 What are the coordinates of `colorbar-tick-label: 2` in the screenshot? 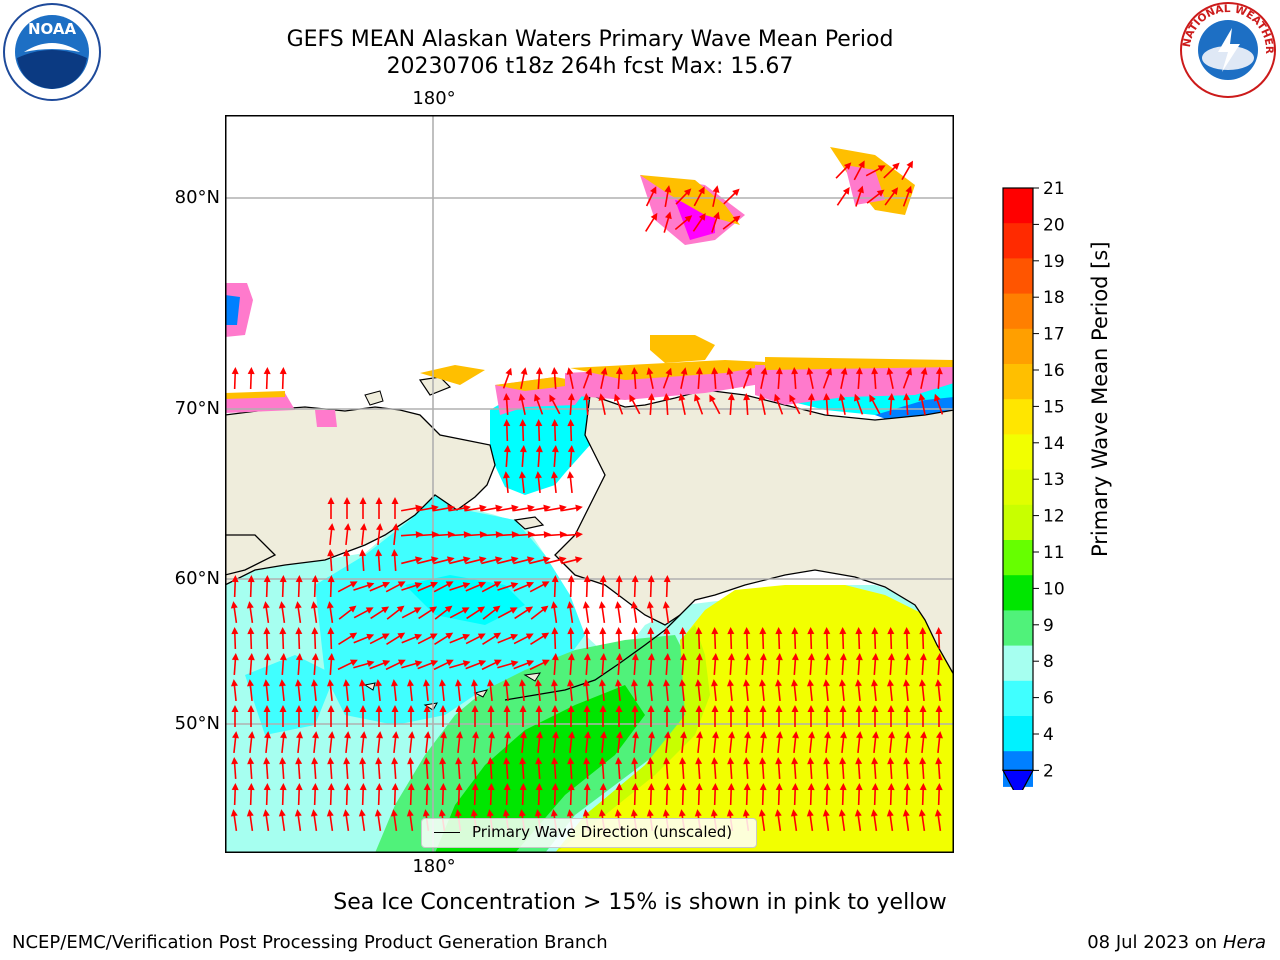 It's located at (1048, 771).